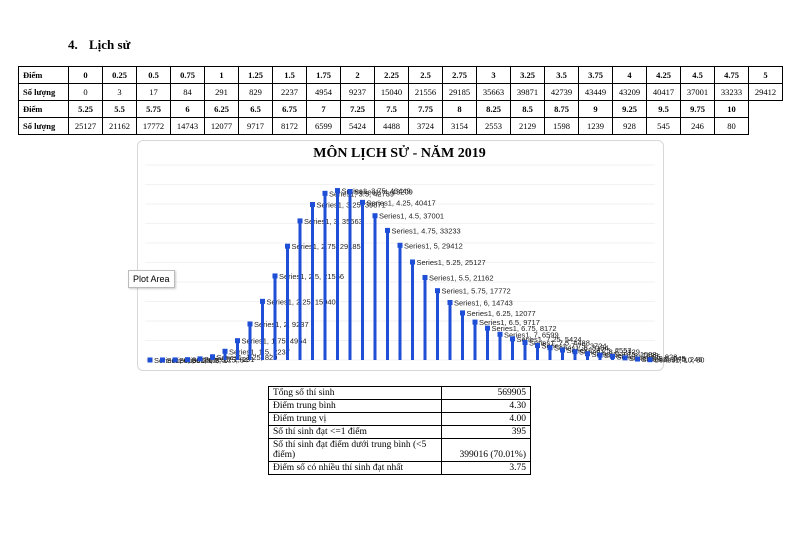 This screenshot has height=554, width=800. What do you see at coordinates (631, 355) in the screenshot?
I see `data-label: Series1, 9, 1239` at bounding box center [631, 355].